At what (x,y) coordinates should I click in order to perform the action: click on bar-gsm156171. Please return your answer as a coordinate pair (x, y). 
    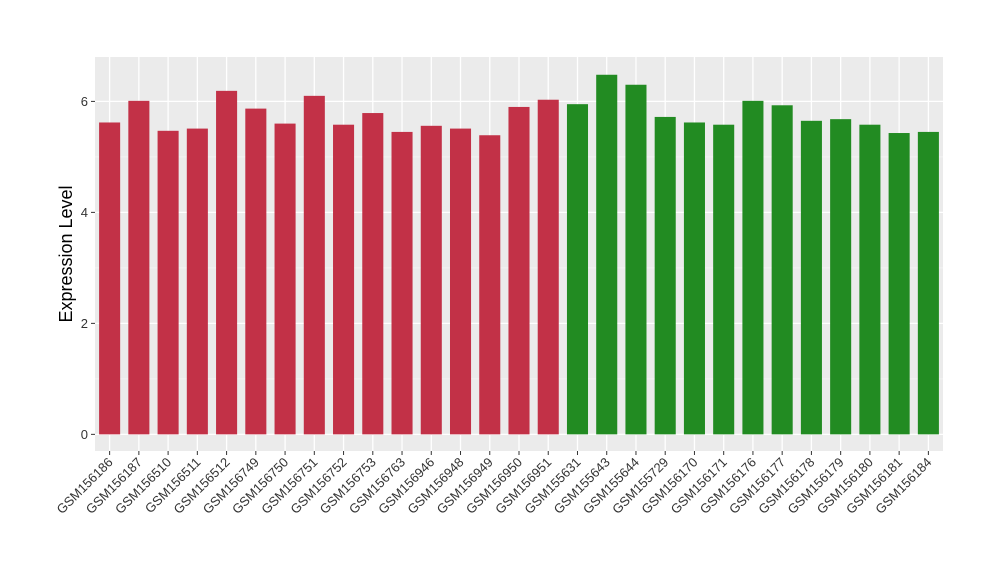
    Looking at the image, I should click on (724, 279).